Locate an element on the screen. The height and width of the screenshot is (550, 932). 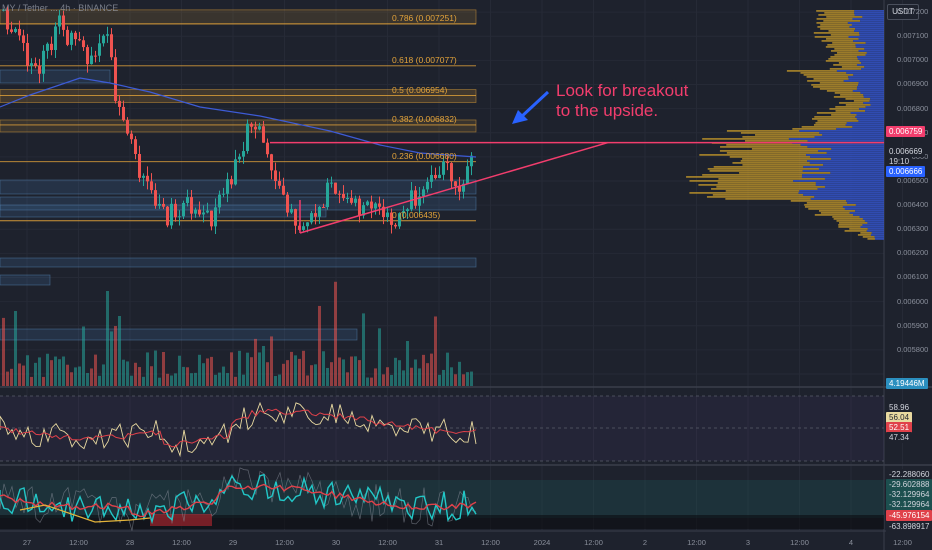
symbol-label: MY / Tether ... 4h · BINANCE is located at coordinates (60, 8).